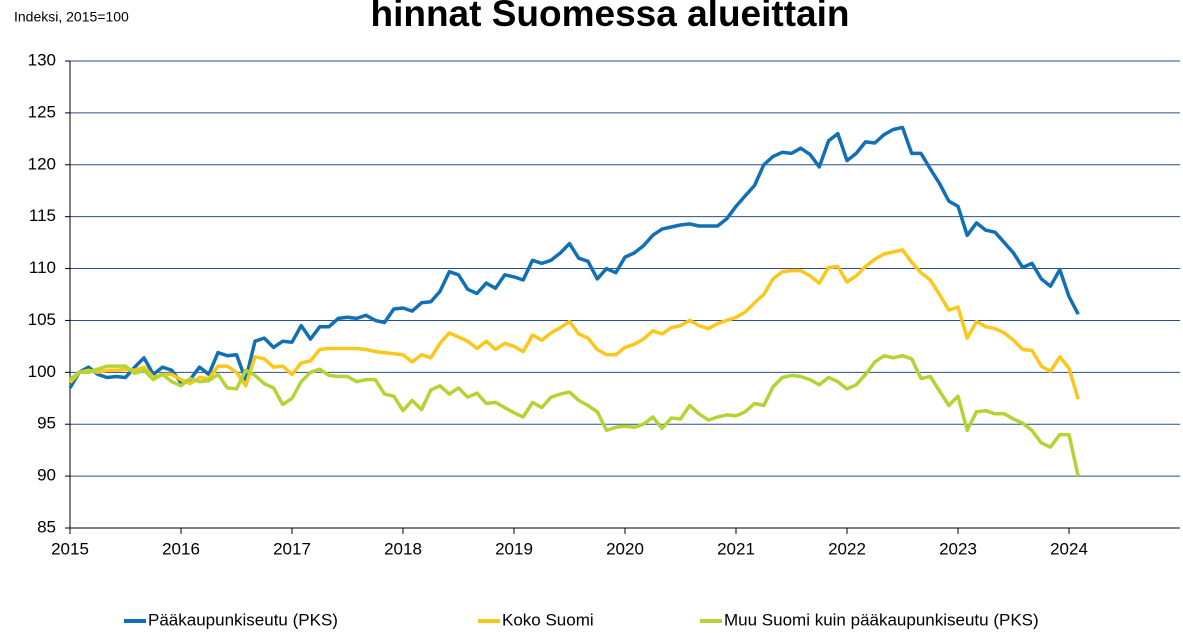  I want to click on chart-title: hinnat Suomessa alueittain, so click(609, 17).